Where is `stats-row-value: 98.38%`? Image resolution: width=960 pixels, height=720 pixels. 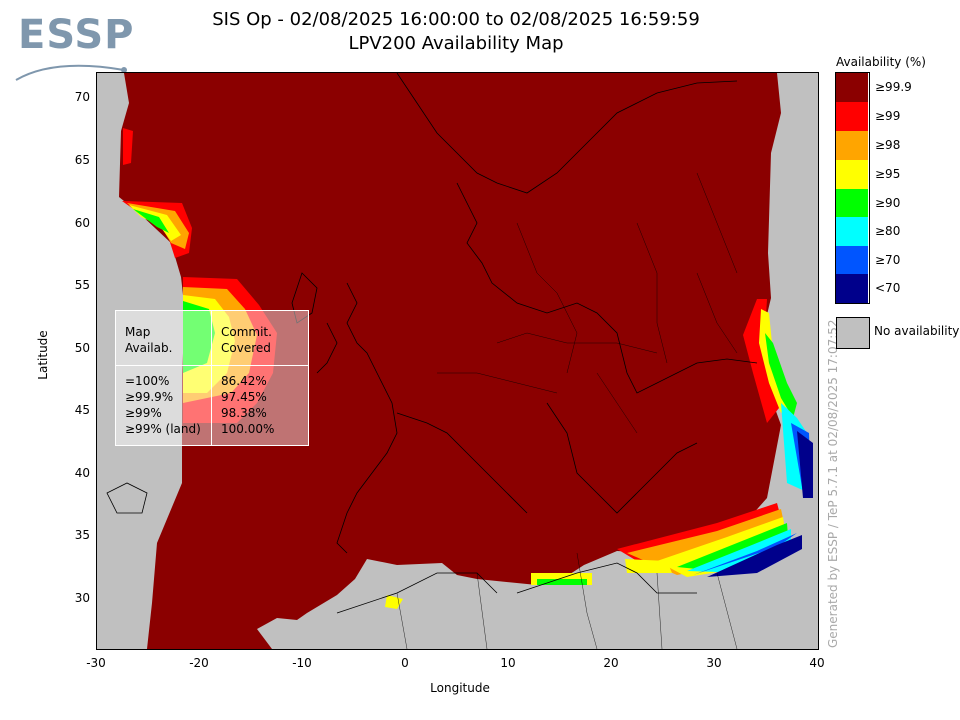
stats-row-value: 98.38% is located at coordinates (244, 413).